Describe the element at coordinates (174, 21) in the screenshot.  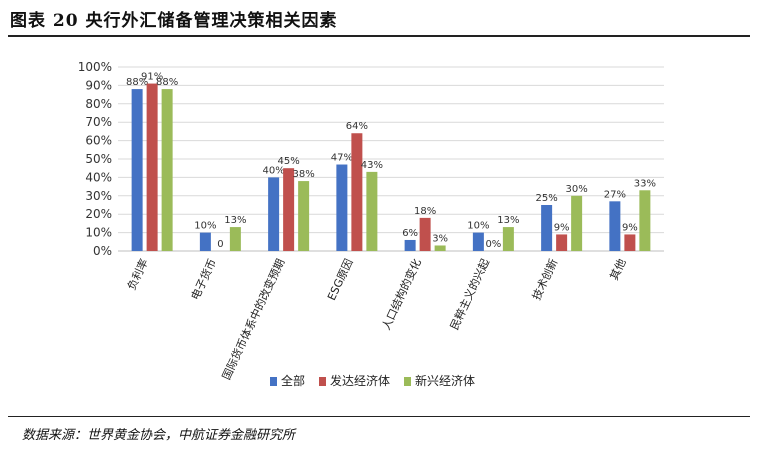
I see `chart-title: 图表 20 央行外汇储备管理决策相关因素` at that location.